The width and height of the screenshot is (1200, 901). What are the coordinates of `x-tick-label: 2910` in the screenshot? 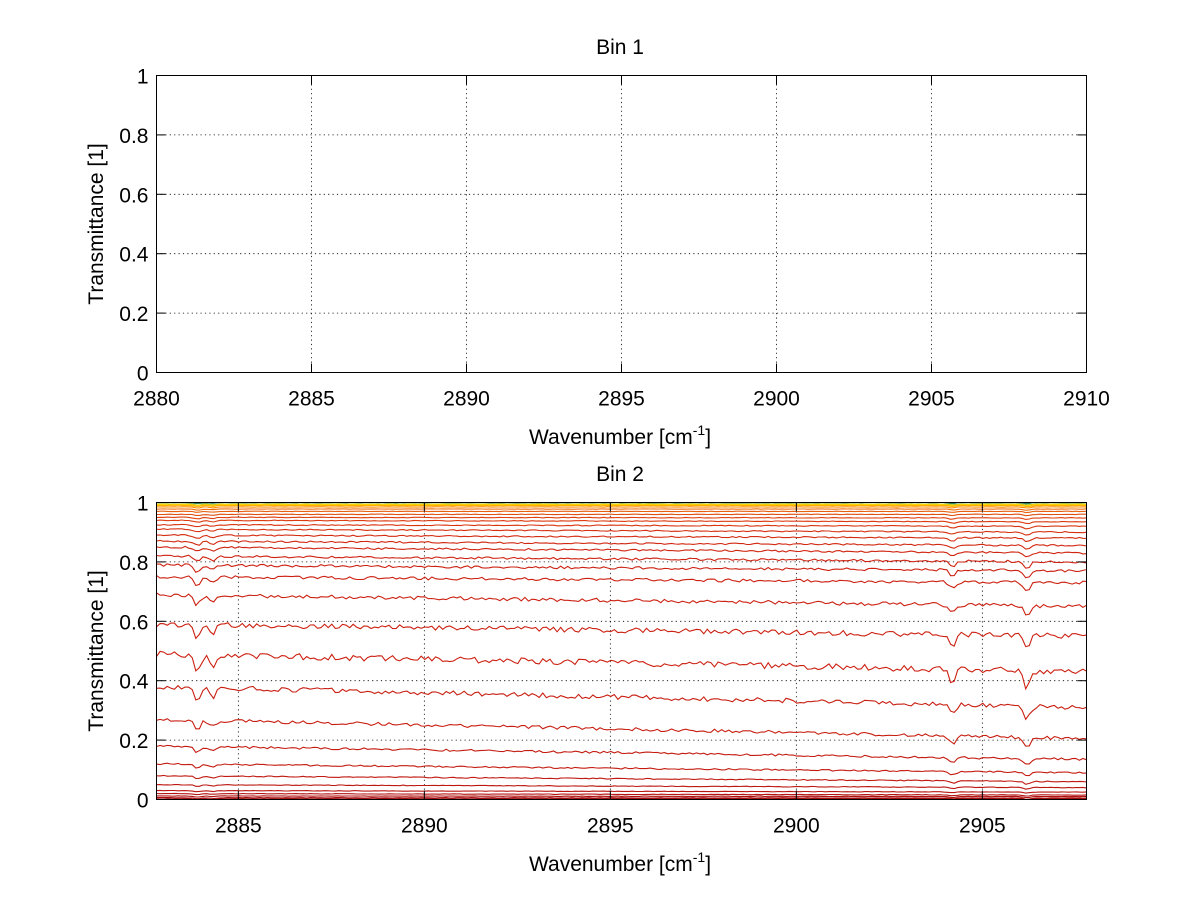 It's located at (1086, 399).